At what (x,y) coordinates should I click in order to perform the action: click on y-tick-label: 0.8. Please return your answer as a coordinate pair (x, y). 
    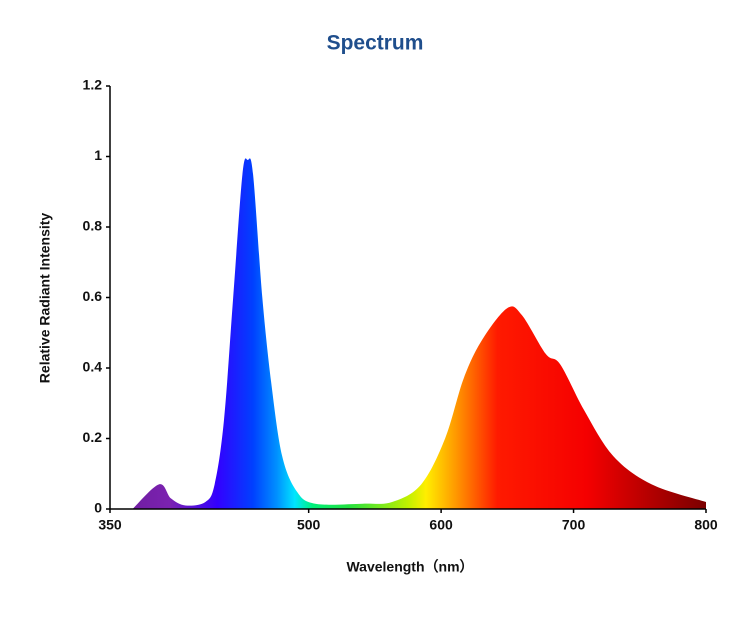
    Looking at the image, I should click on (93, 226).